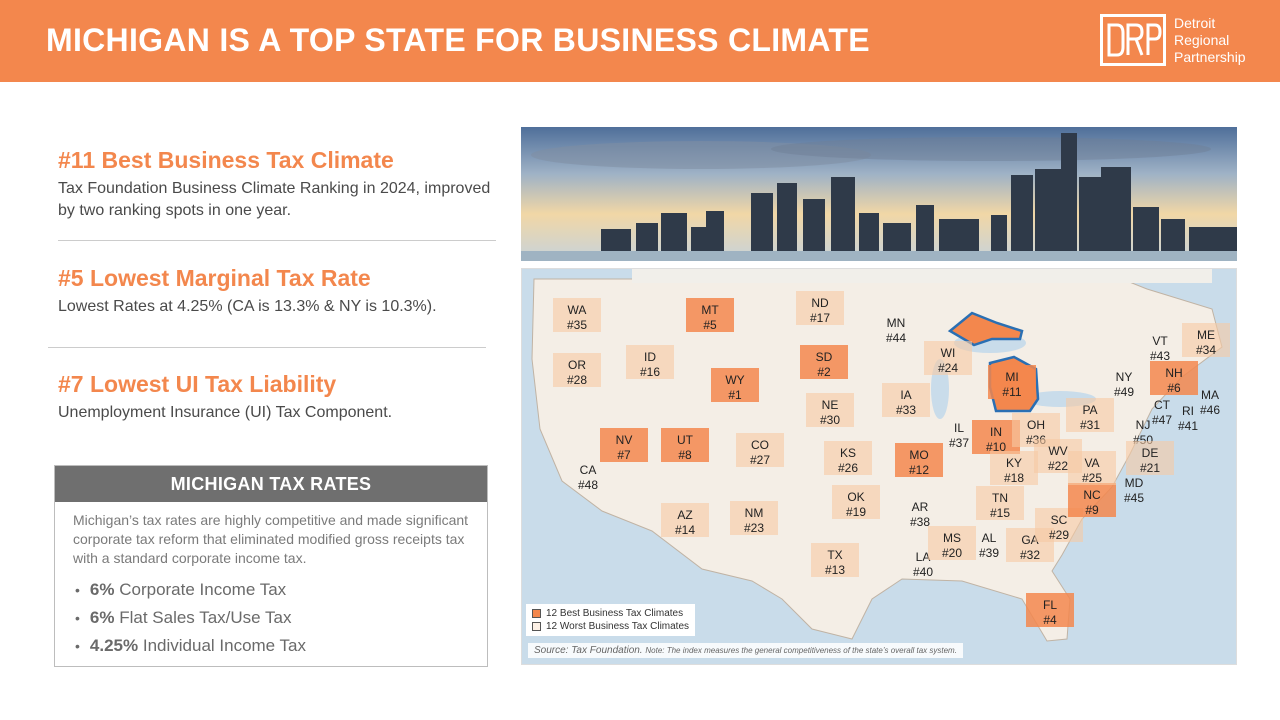  I want to click on state-rank: #41, so click(1188, 426).